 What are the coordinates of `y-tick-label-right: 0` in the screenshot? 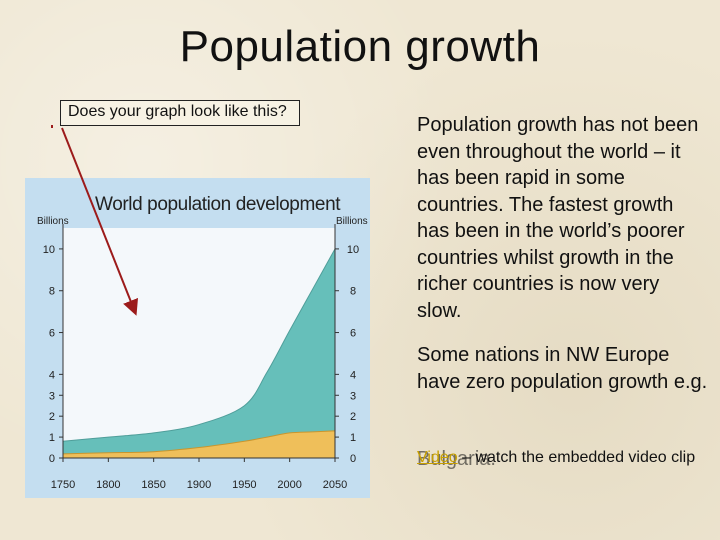 It's located at (353, 459).